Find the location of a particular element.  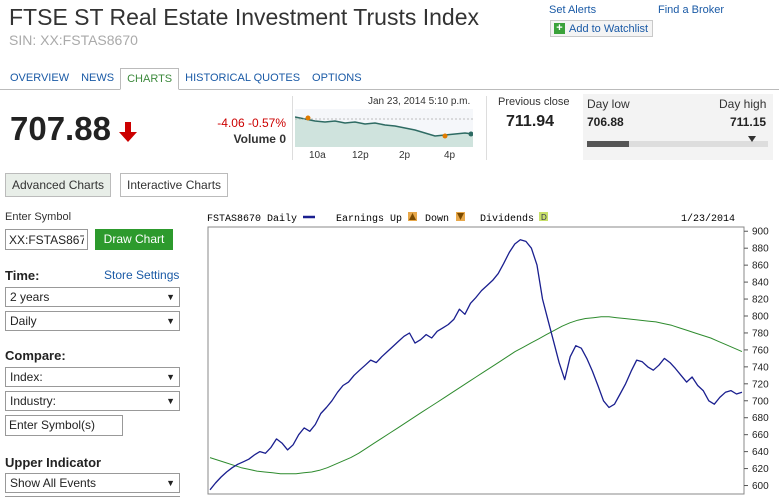

frequency-value: Daily is located at coordinates (23, 321).